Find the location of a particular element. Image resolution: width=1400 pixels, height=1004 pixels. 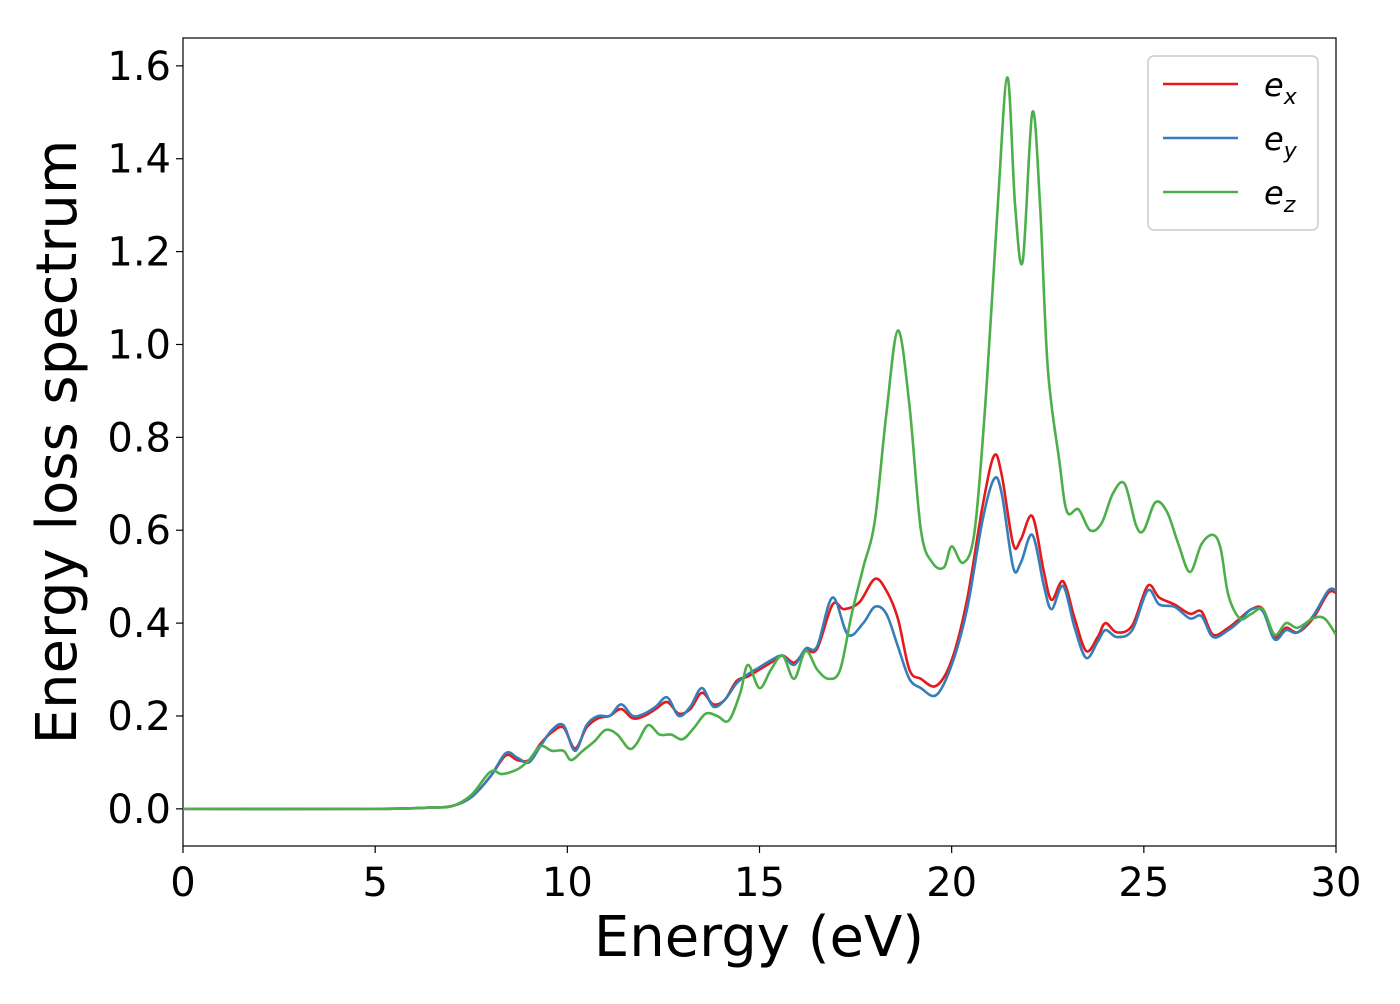

x-tick-label: 20 is located at coordinates (951, 883).